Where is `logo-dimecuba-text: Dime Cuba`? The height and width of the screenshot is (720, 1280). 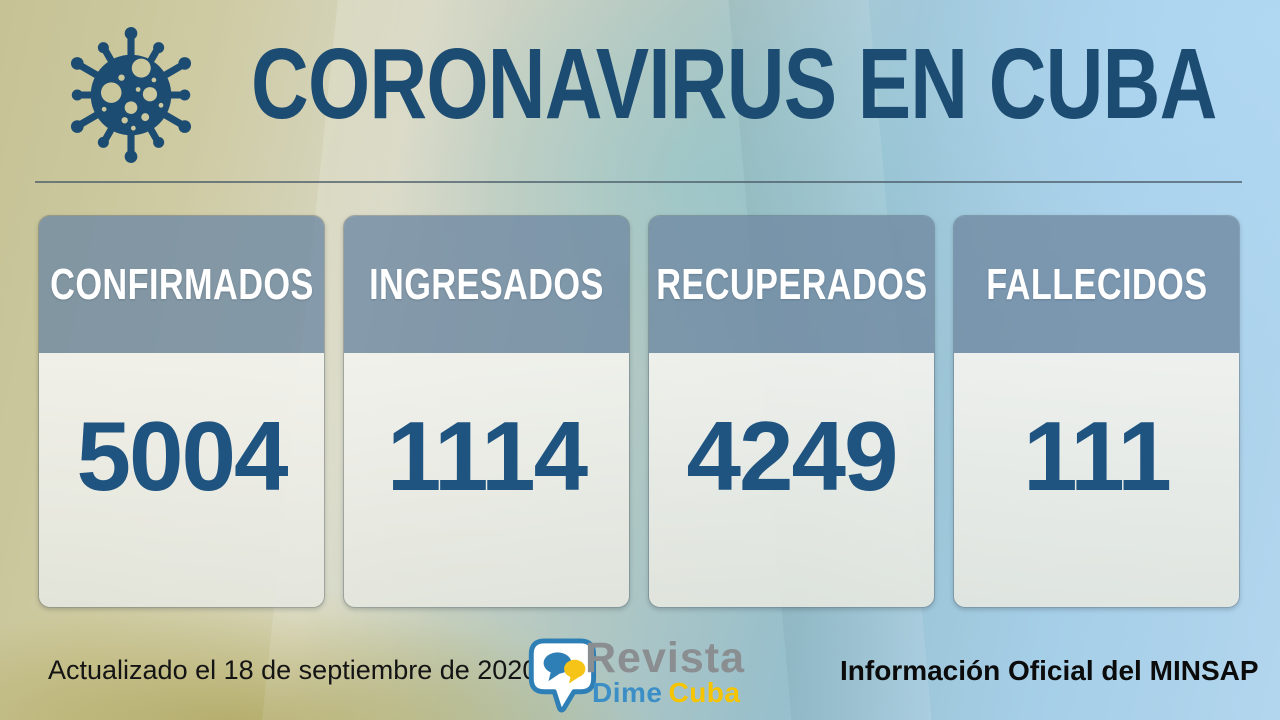
logo-dimecuba-text: Dime Cuba is located at coordinates (666, 693).